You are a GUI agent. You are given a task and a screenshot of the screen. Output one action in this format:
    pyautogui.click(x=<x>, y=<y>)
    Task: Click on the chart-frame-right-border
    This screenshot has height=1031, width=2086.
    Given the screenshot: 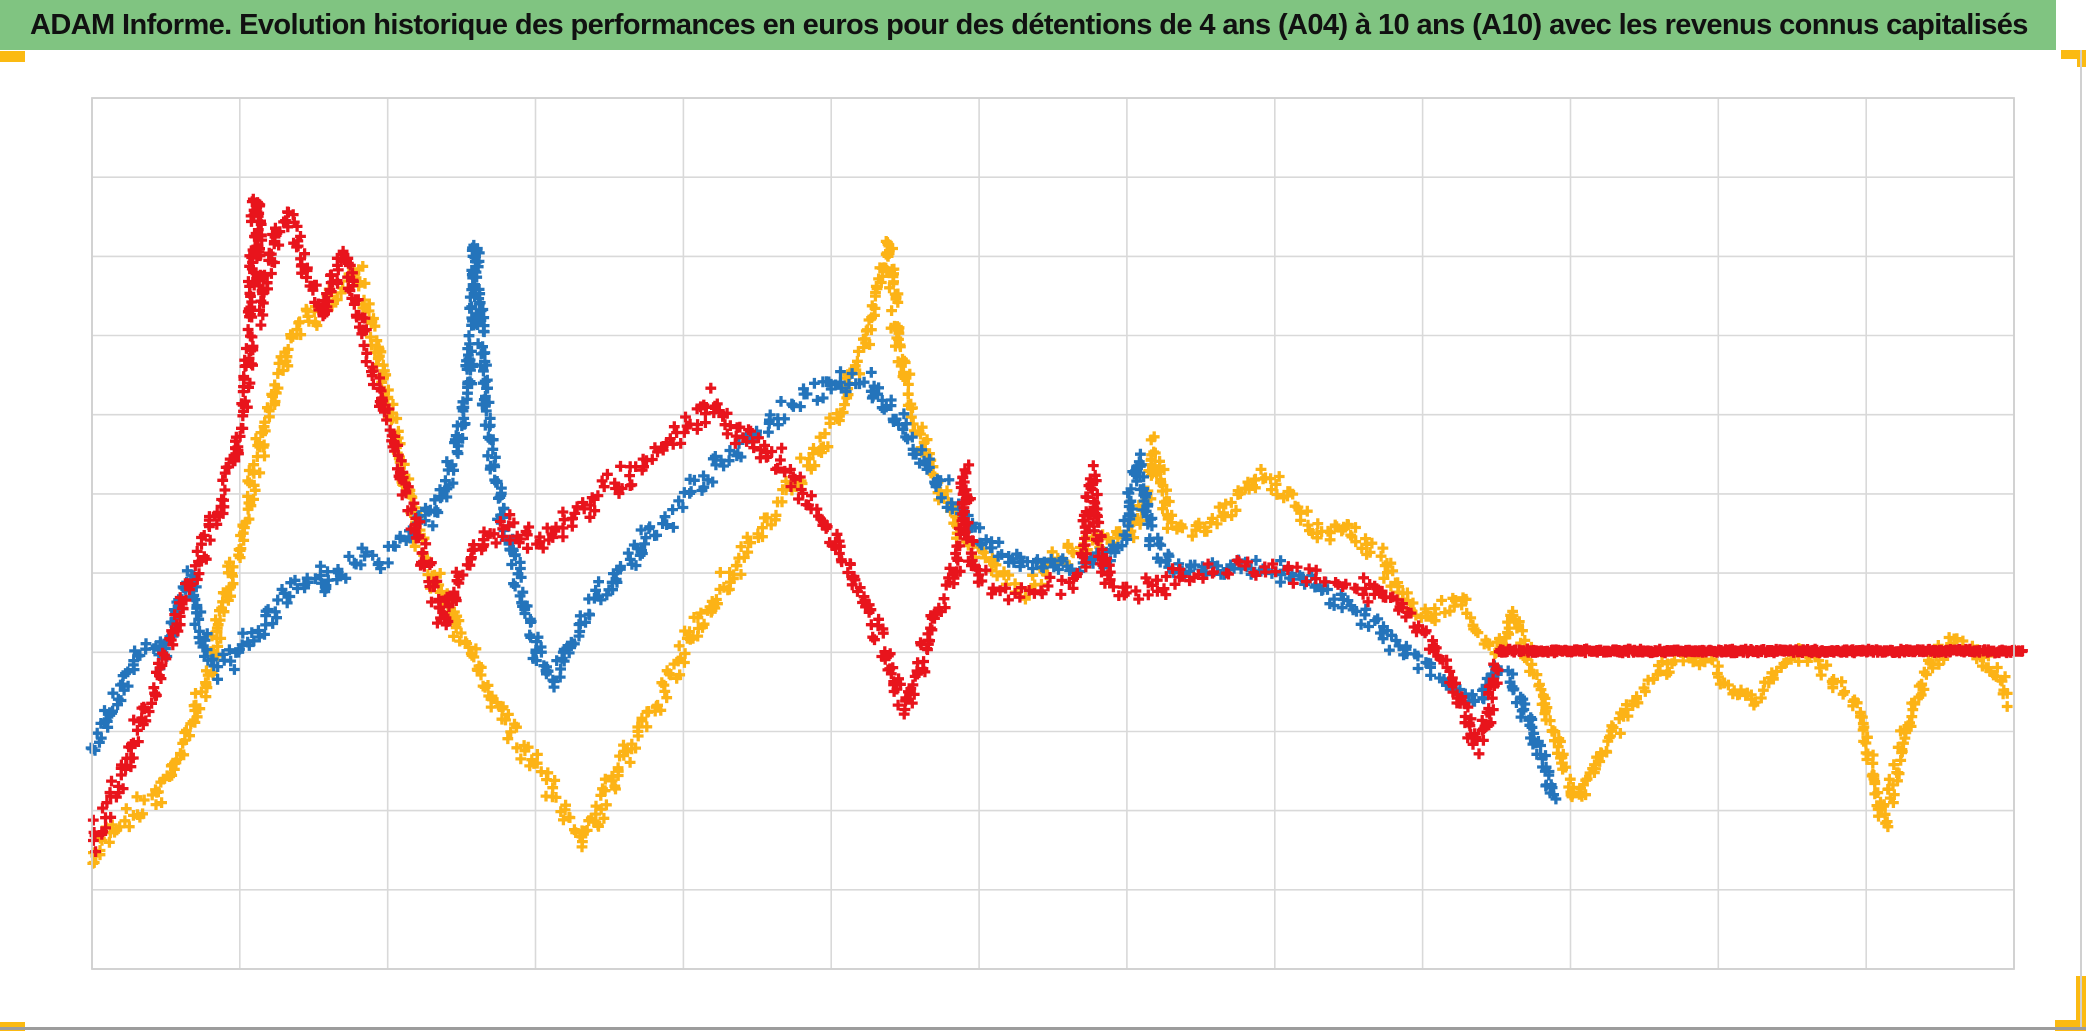 What is the action you would take?
    pyautogui.click(x=2081, y=538)
    